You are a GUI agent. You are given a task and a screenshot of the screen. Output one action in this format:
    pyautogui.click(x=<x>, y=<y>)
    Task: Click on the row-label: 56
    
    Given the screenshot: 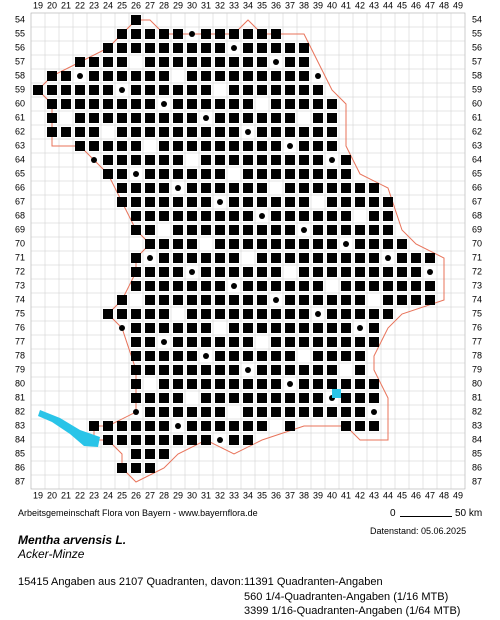 What is the action you would take?
    pyautogui.click(x=477, y=47)
    